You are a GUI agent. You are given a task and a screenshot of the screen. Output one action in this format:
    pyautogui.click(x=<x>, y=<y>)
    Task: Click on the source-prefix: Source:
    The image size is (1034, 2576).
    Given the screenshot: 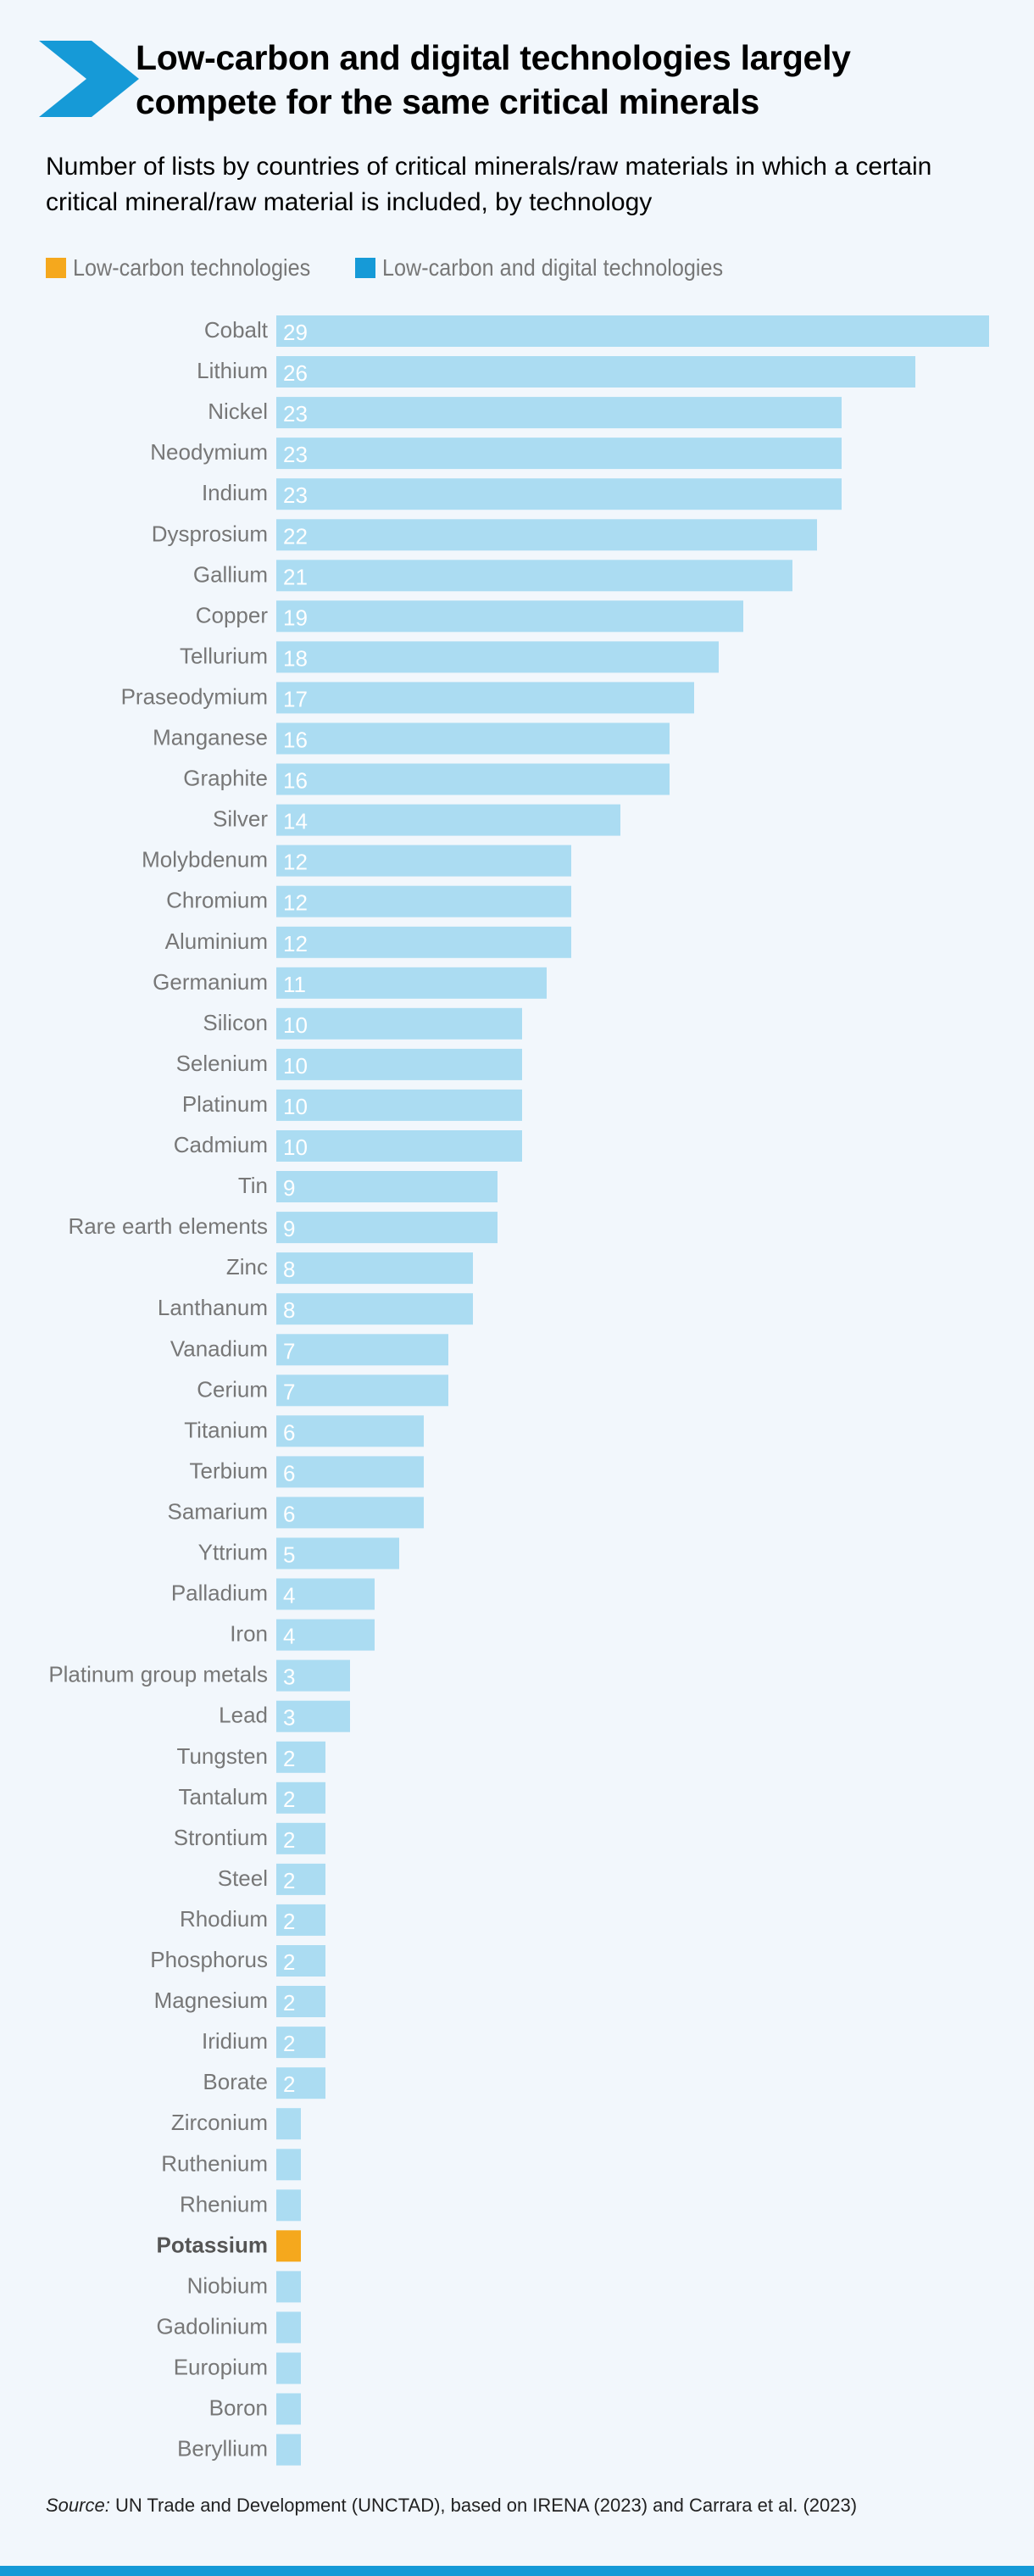 What is the action you would take?
    pyautogui.click(x=78, y=2505)
    